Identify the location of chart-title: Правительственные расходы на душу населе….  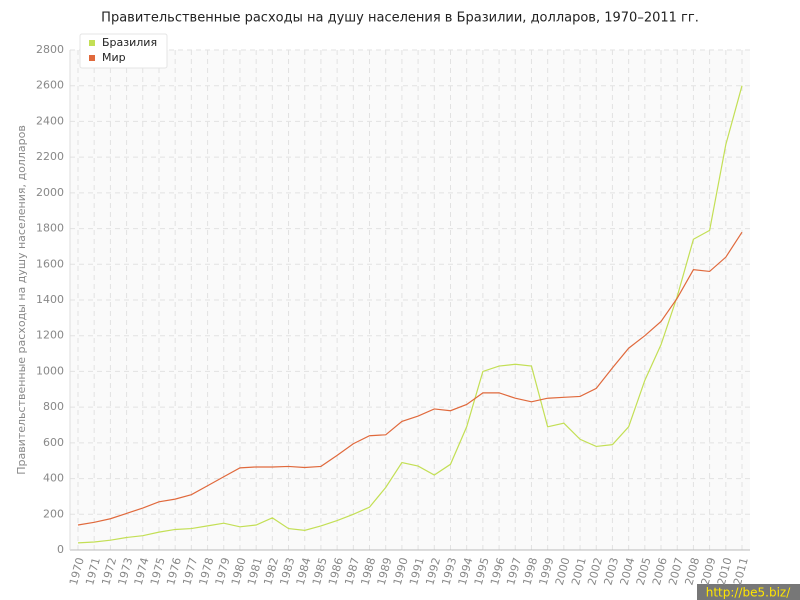
(400, 18).